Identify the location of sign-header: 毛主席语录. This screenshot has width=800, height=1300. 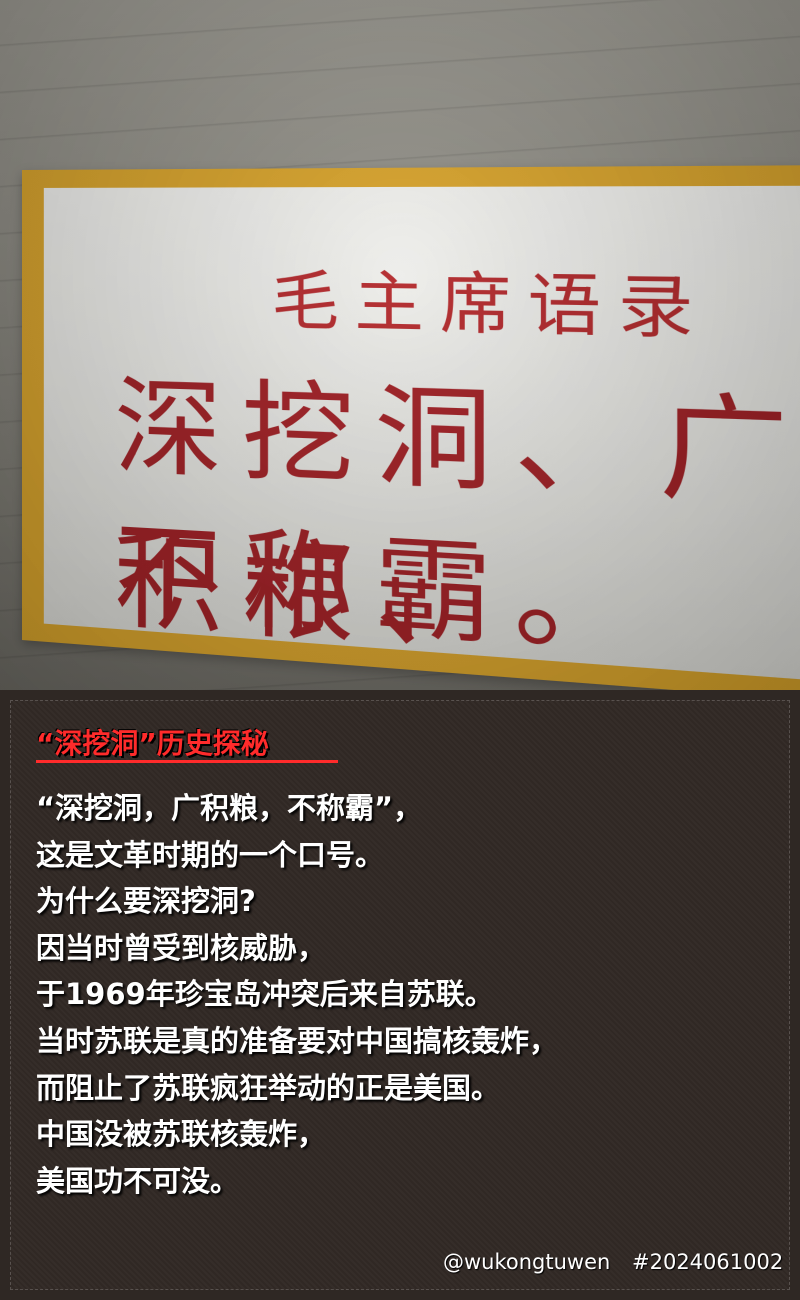
(491, 300).